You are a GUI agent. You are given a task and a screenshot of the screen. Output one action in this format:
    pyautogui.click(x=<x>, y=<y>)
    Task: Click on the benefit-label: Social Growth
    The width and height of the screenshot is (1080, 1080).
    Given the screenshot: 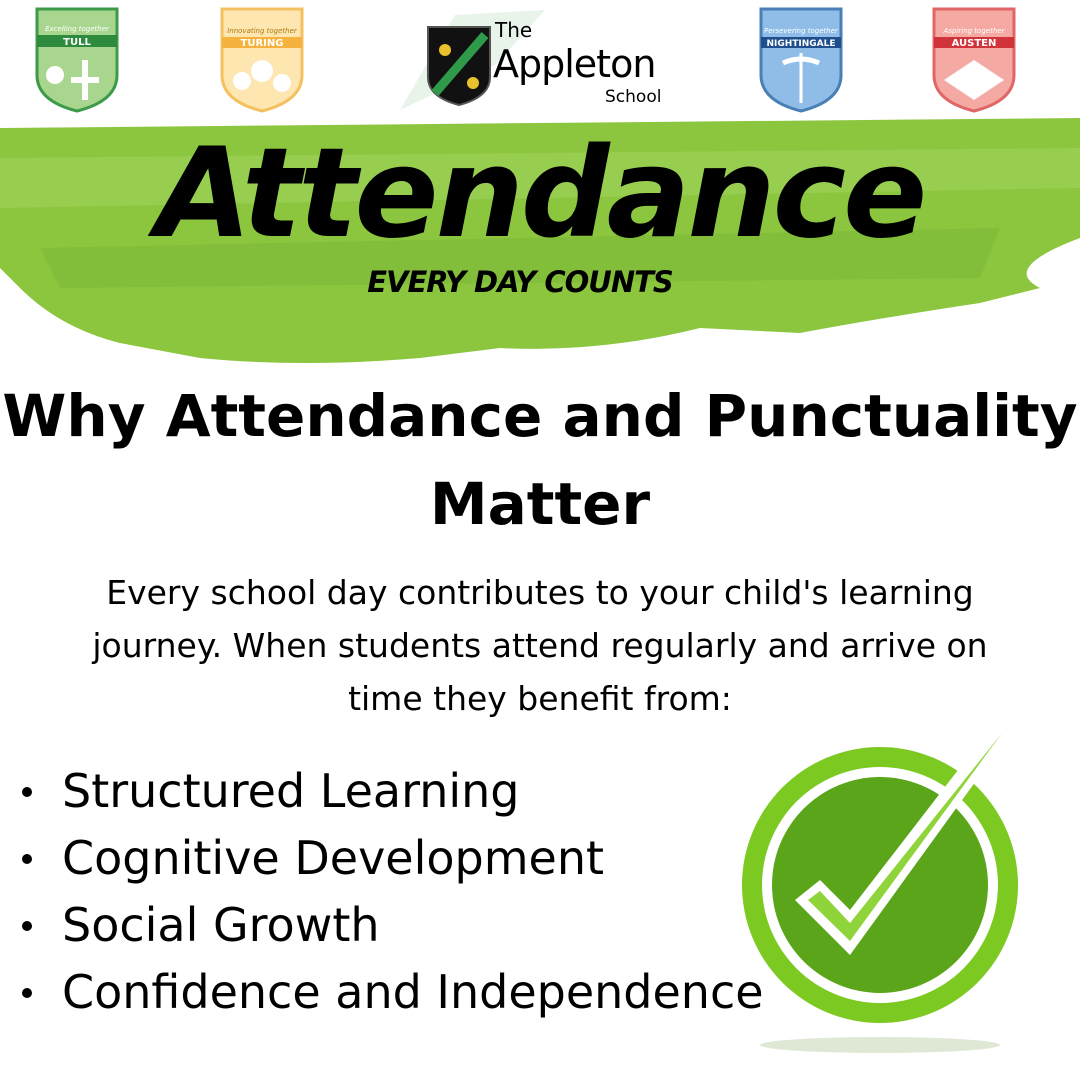 What is the action you would take?
    pyautogui.click(x=221, y=925)
    